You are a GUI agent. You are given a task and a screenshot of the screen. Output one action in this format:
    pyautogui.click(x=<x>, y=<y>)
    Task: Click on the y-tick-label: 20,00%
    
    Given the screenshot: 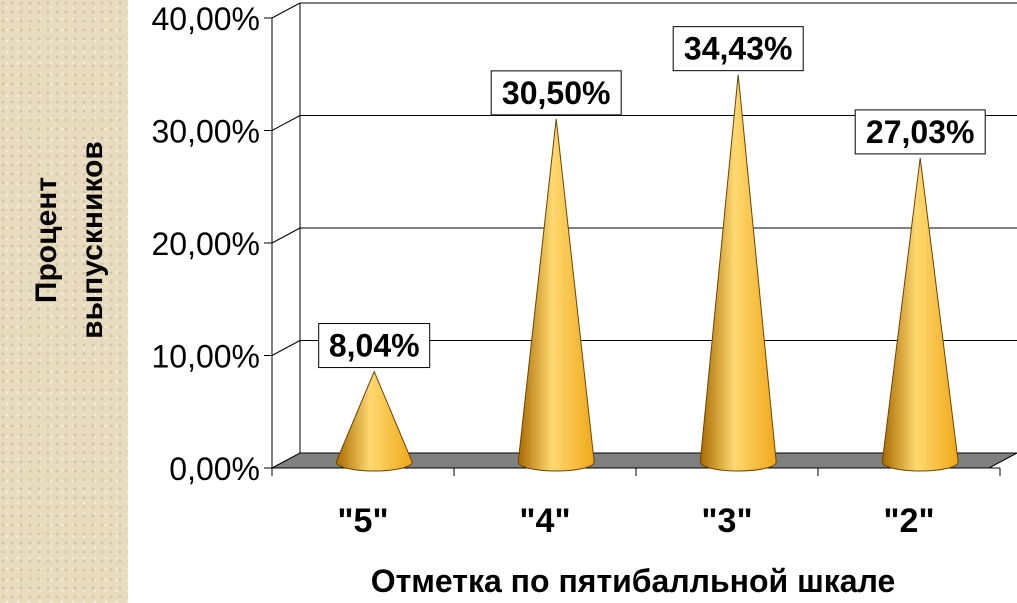 What is the action you would take?
    pyautogui.click(x=205, y=244)
    